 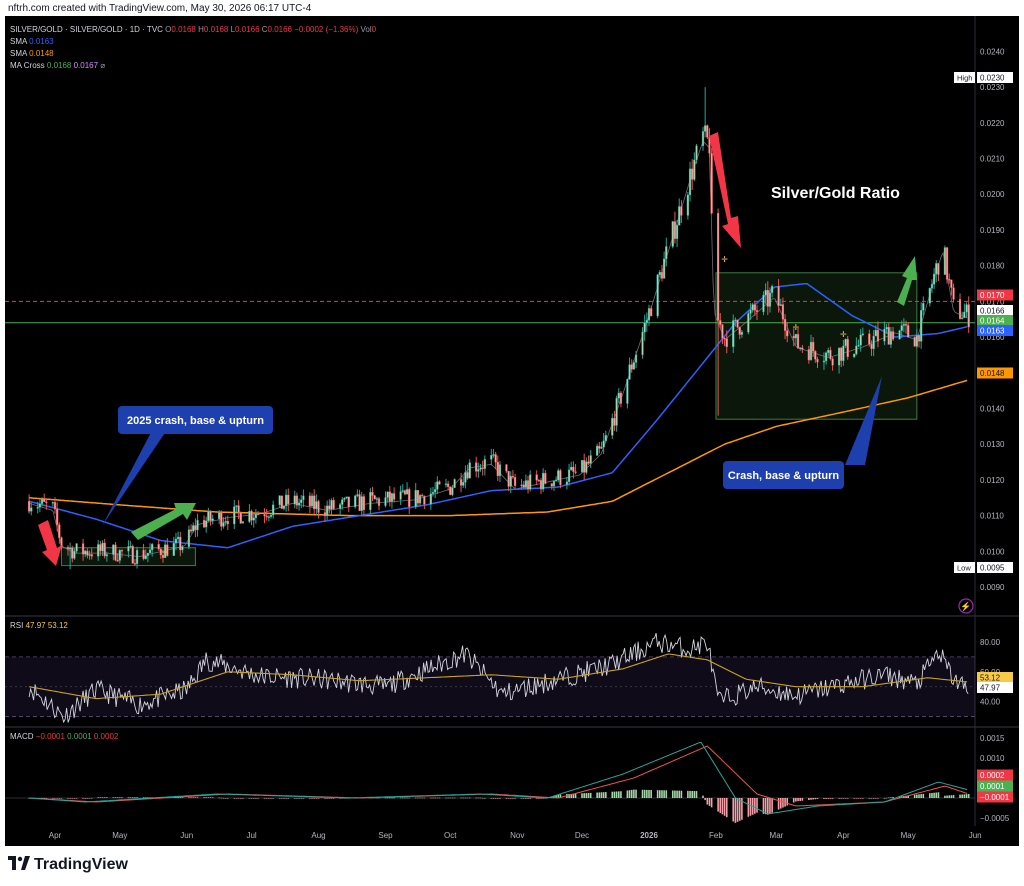 What do you see at coordinates (279, 29) in the screenshot?
I see `close-value: 0.0166` at bounding box center [279, 29].